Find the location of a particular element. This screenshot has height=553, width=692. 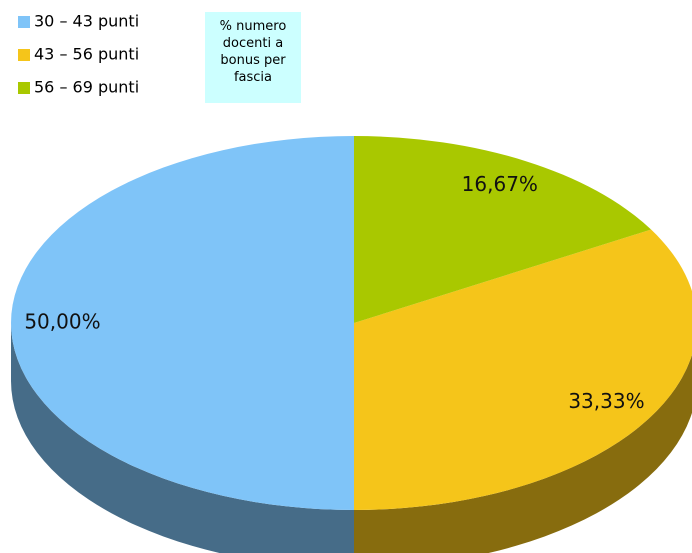

legend-label: 30 – 43 punti is located at coordinates (86, 21).